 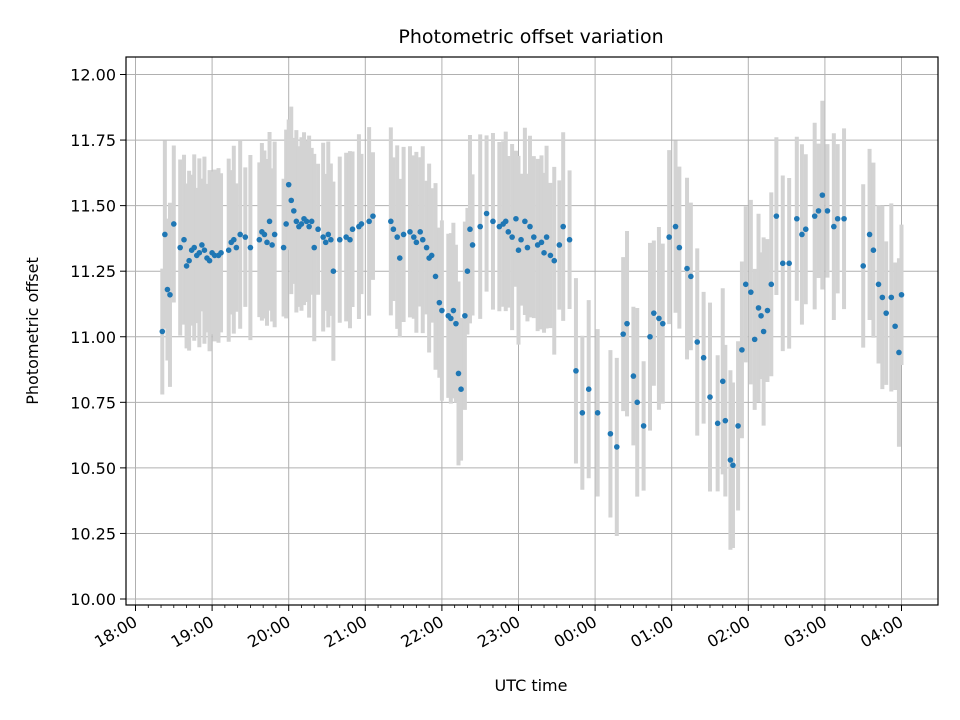 I want to click on y-tick-label: 10.75, so click(x=93, y=402).